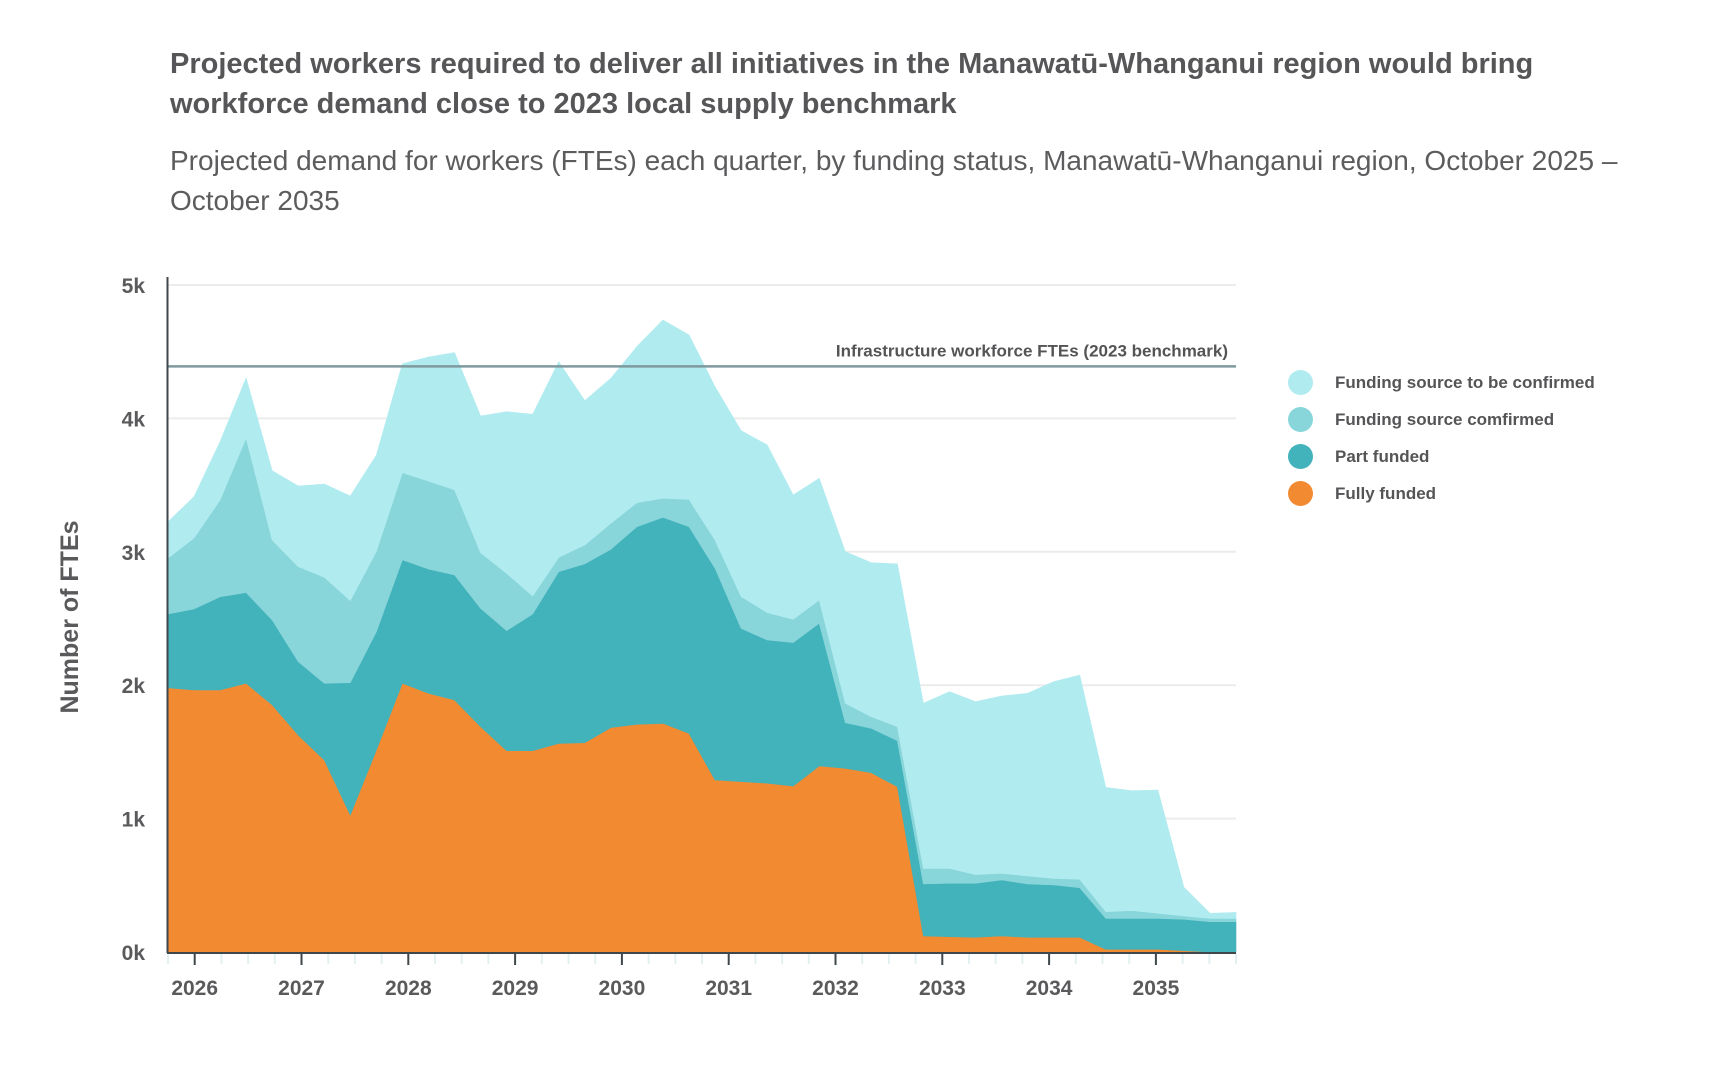 The height and width of the screenshot is (1076, 1733). I want to click on y-axis-ticks: 0k 1k 2k 3k 4k 5k, so click(134, 620).